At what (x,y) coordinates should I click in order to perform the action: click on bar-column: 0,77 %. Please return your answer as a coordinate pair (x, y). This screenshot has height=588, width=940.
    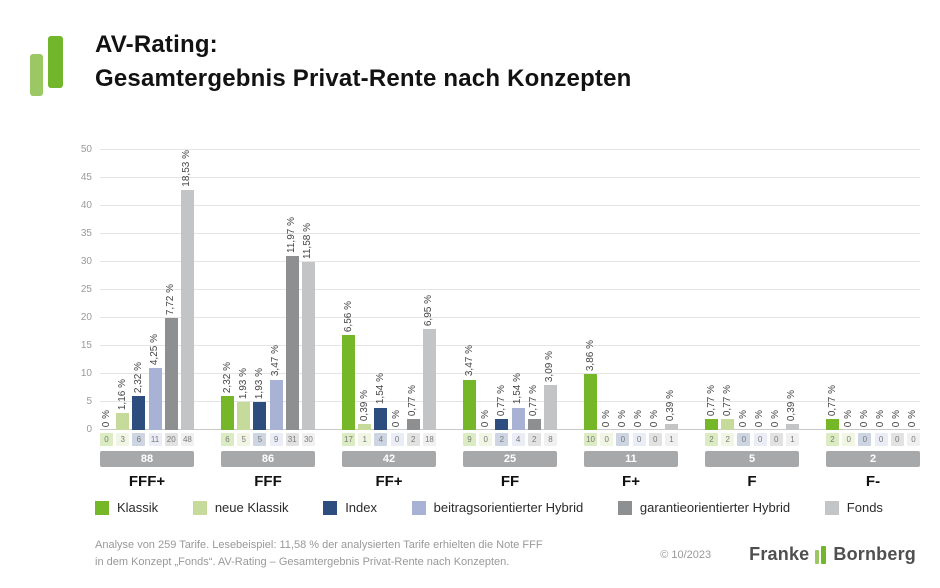
    Looking at the image, I should click on (832, 290).